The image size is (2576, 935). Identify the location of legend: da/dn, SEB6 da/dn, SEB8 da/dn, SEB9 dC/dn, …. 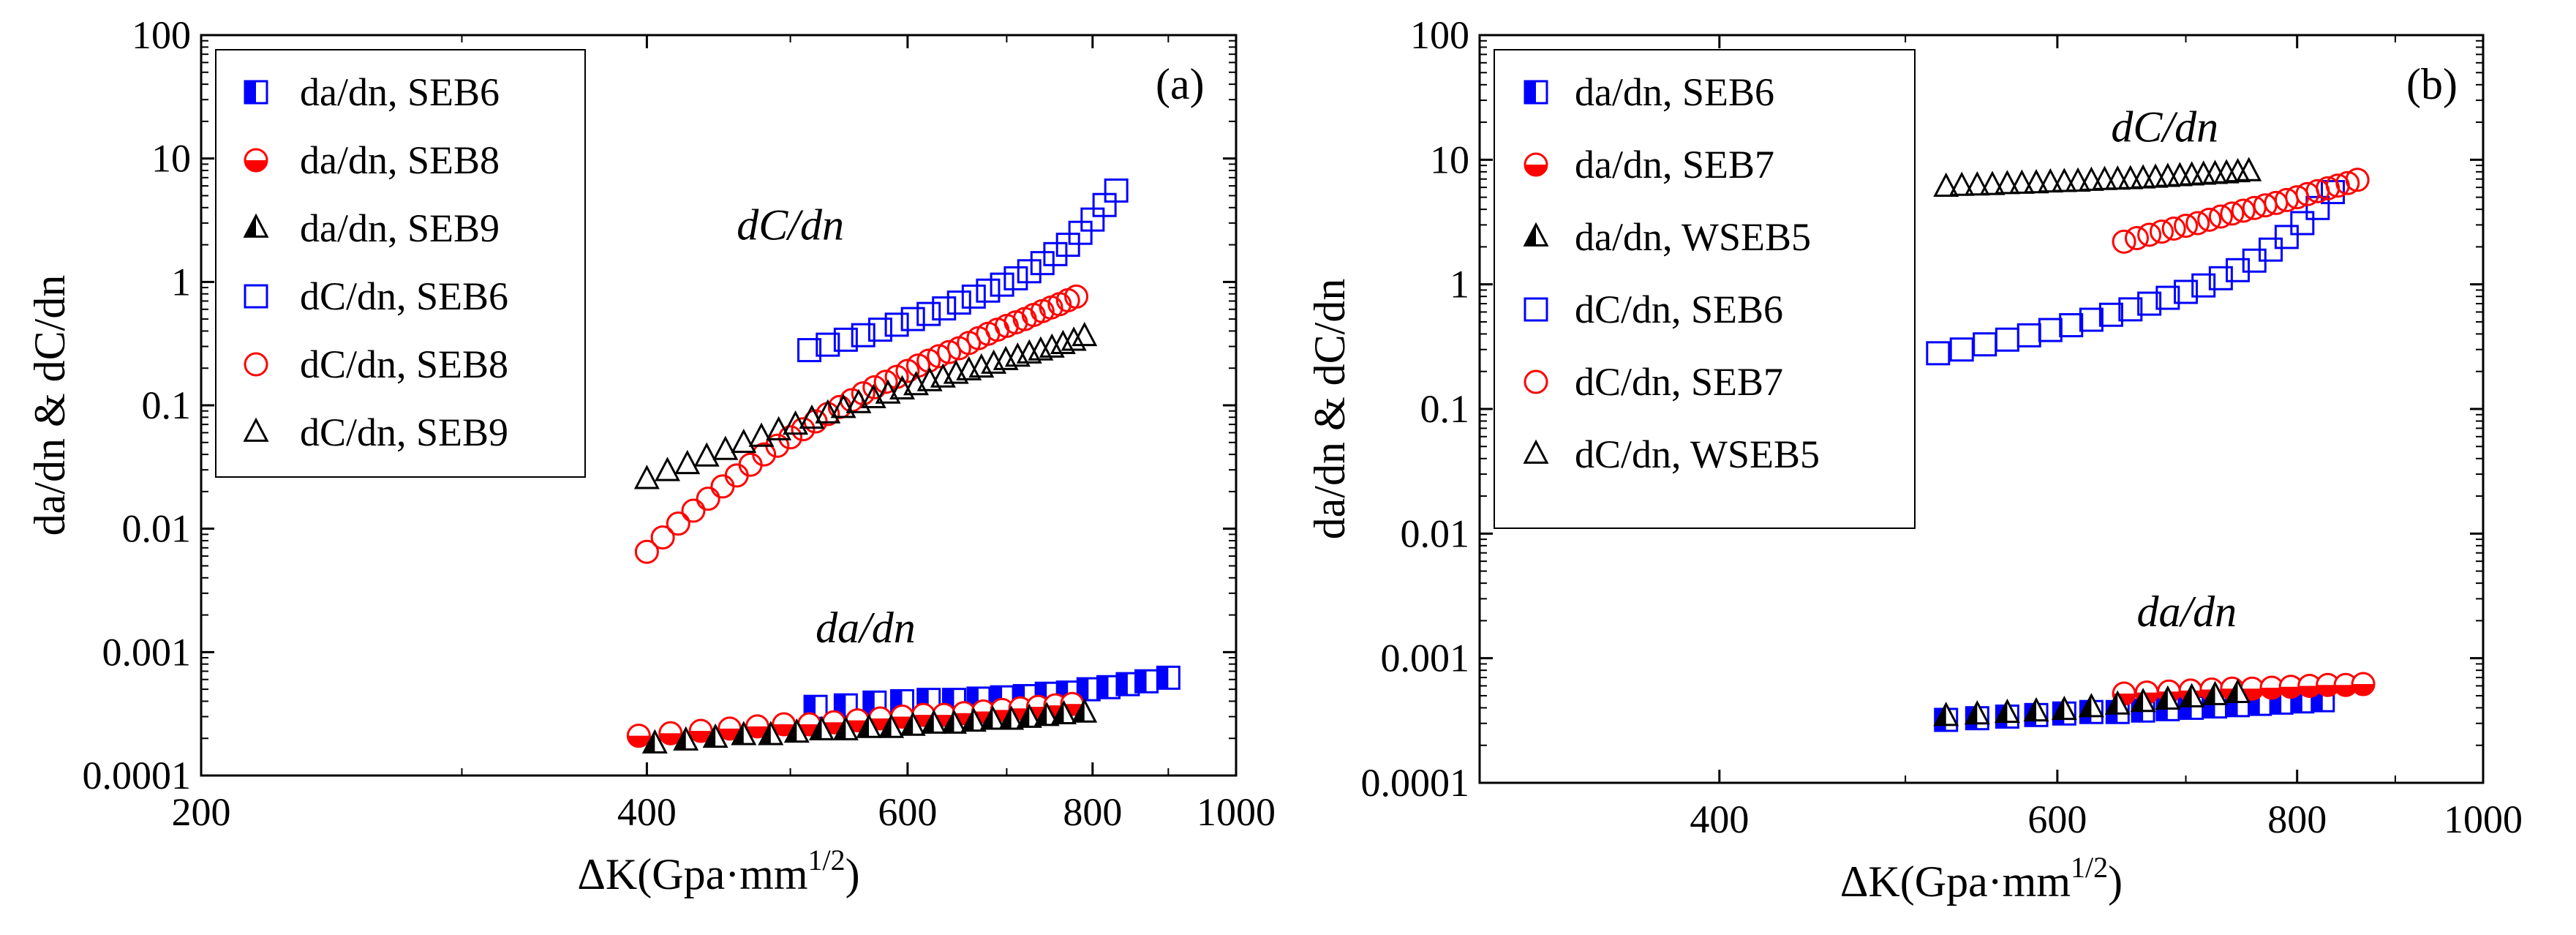
(400, 263).